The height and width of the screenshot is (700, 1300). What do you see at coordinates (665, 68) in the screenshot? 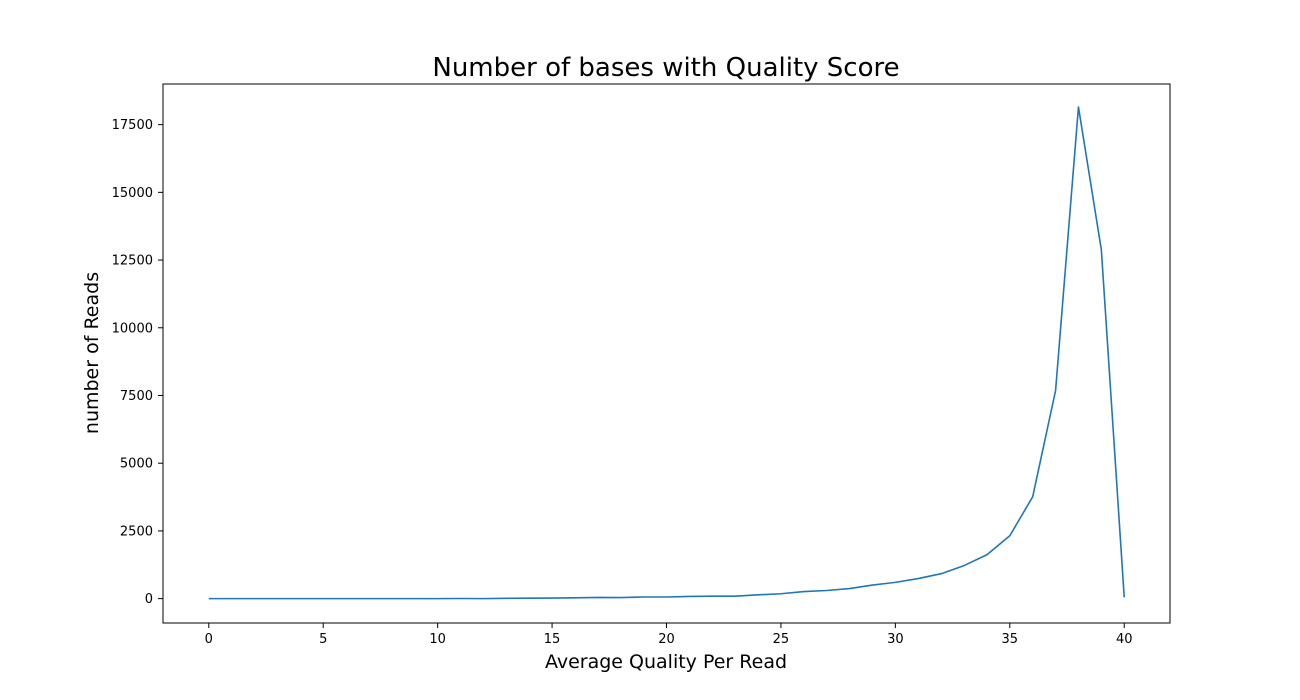
I see `chart-title: Number of bases with Quality Score` at bounding box center [665, 68].